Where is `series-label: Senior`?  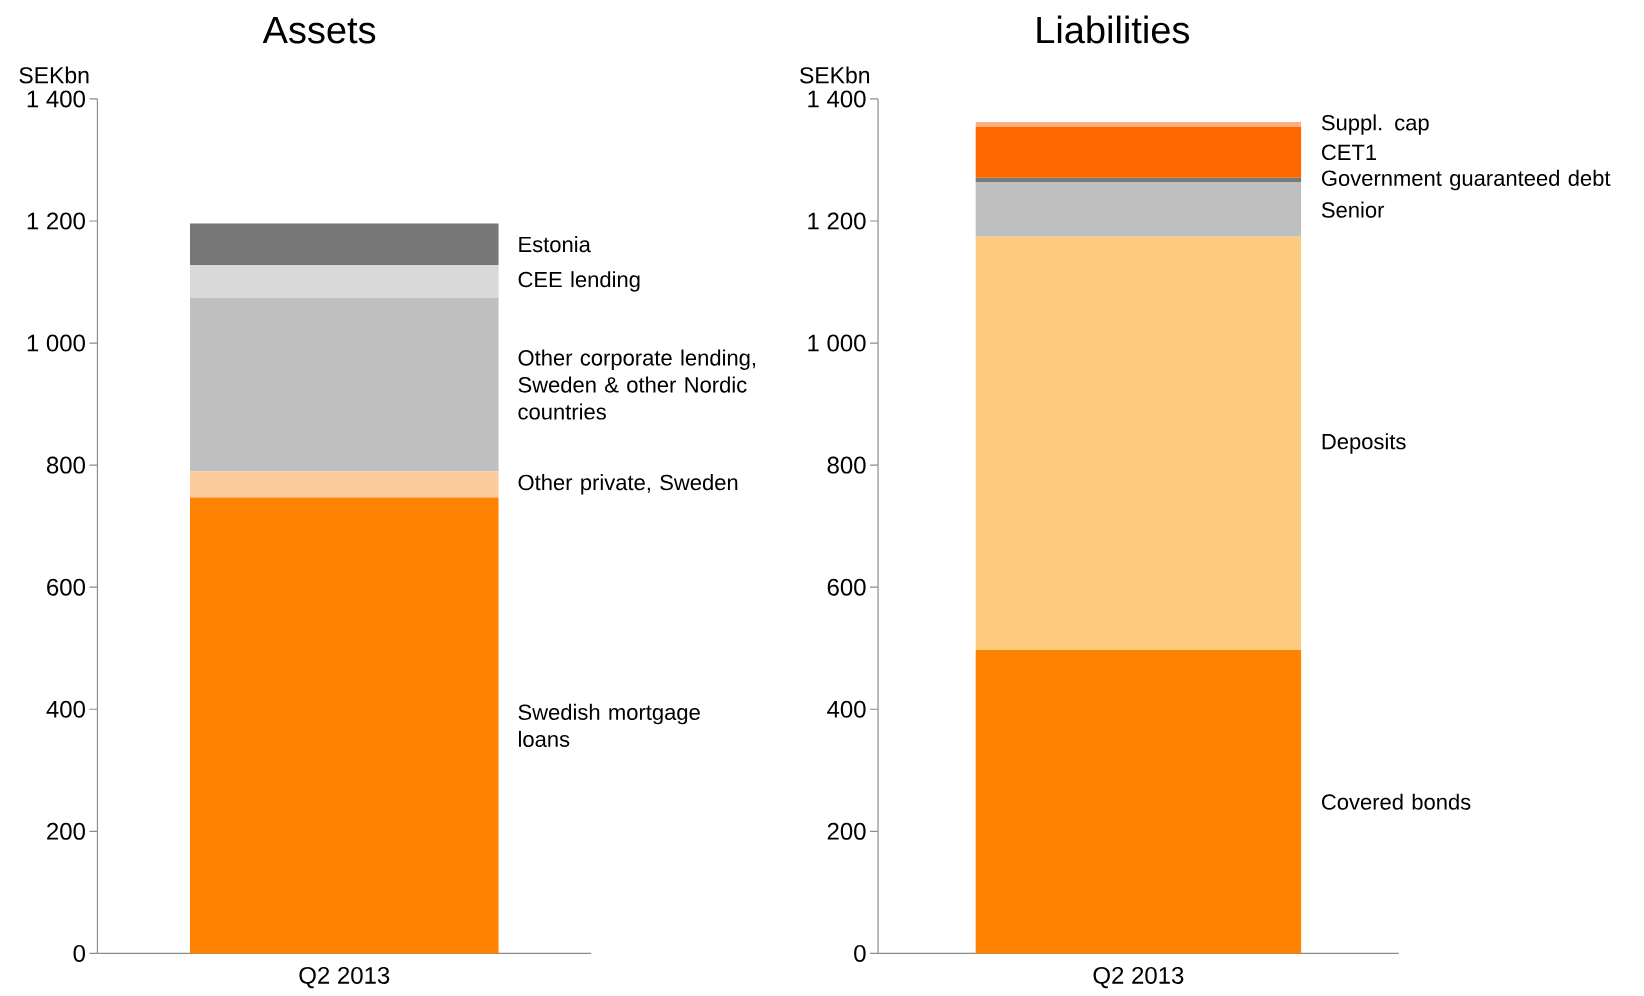 series-label: Senior is located at coordinates (1353, 209).